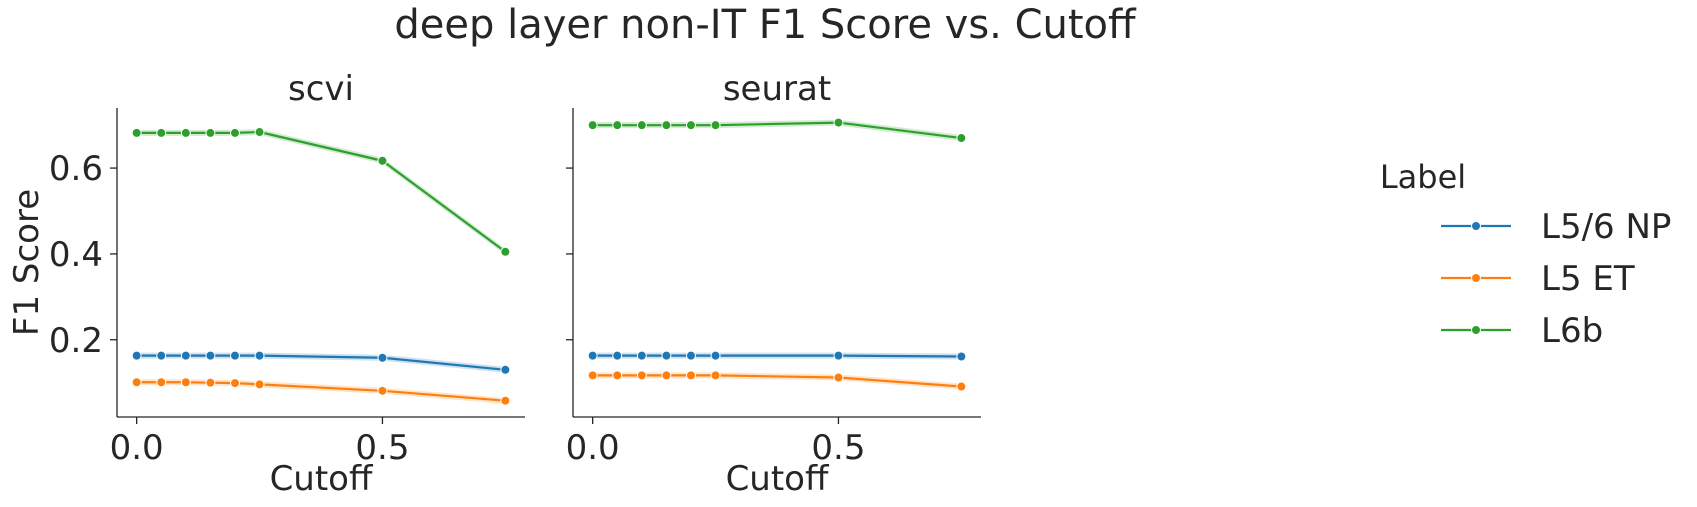 This screenshot has width=1697, height=507. I want to click on y-tick-label: 0.2, so click(76, 341).